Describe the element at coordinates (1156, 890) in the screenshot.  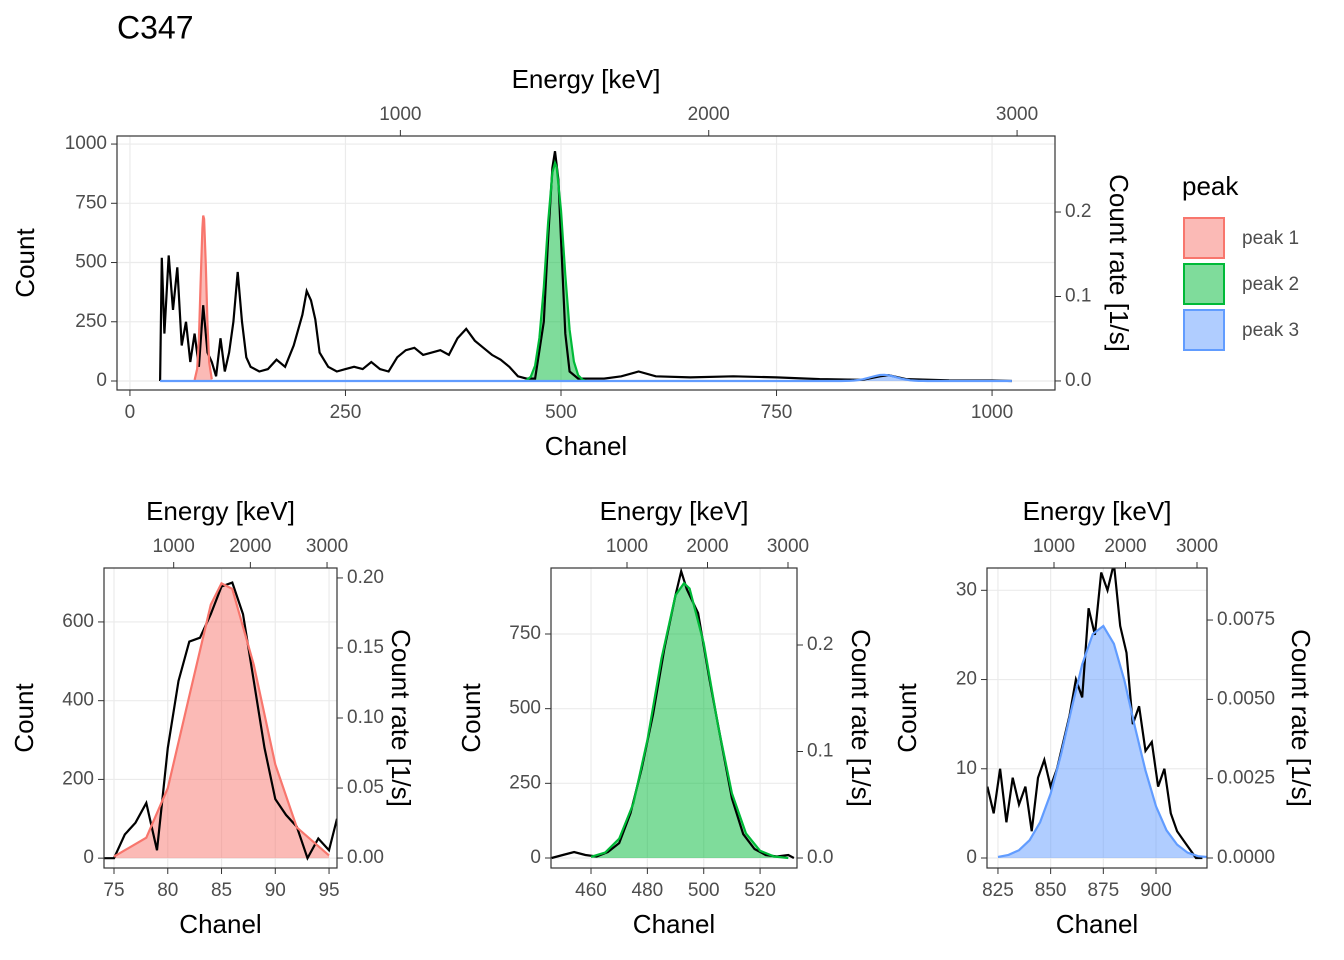
I see `x-tick-label: 900` at that location.